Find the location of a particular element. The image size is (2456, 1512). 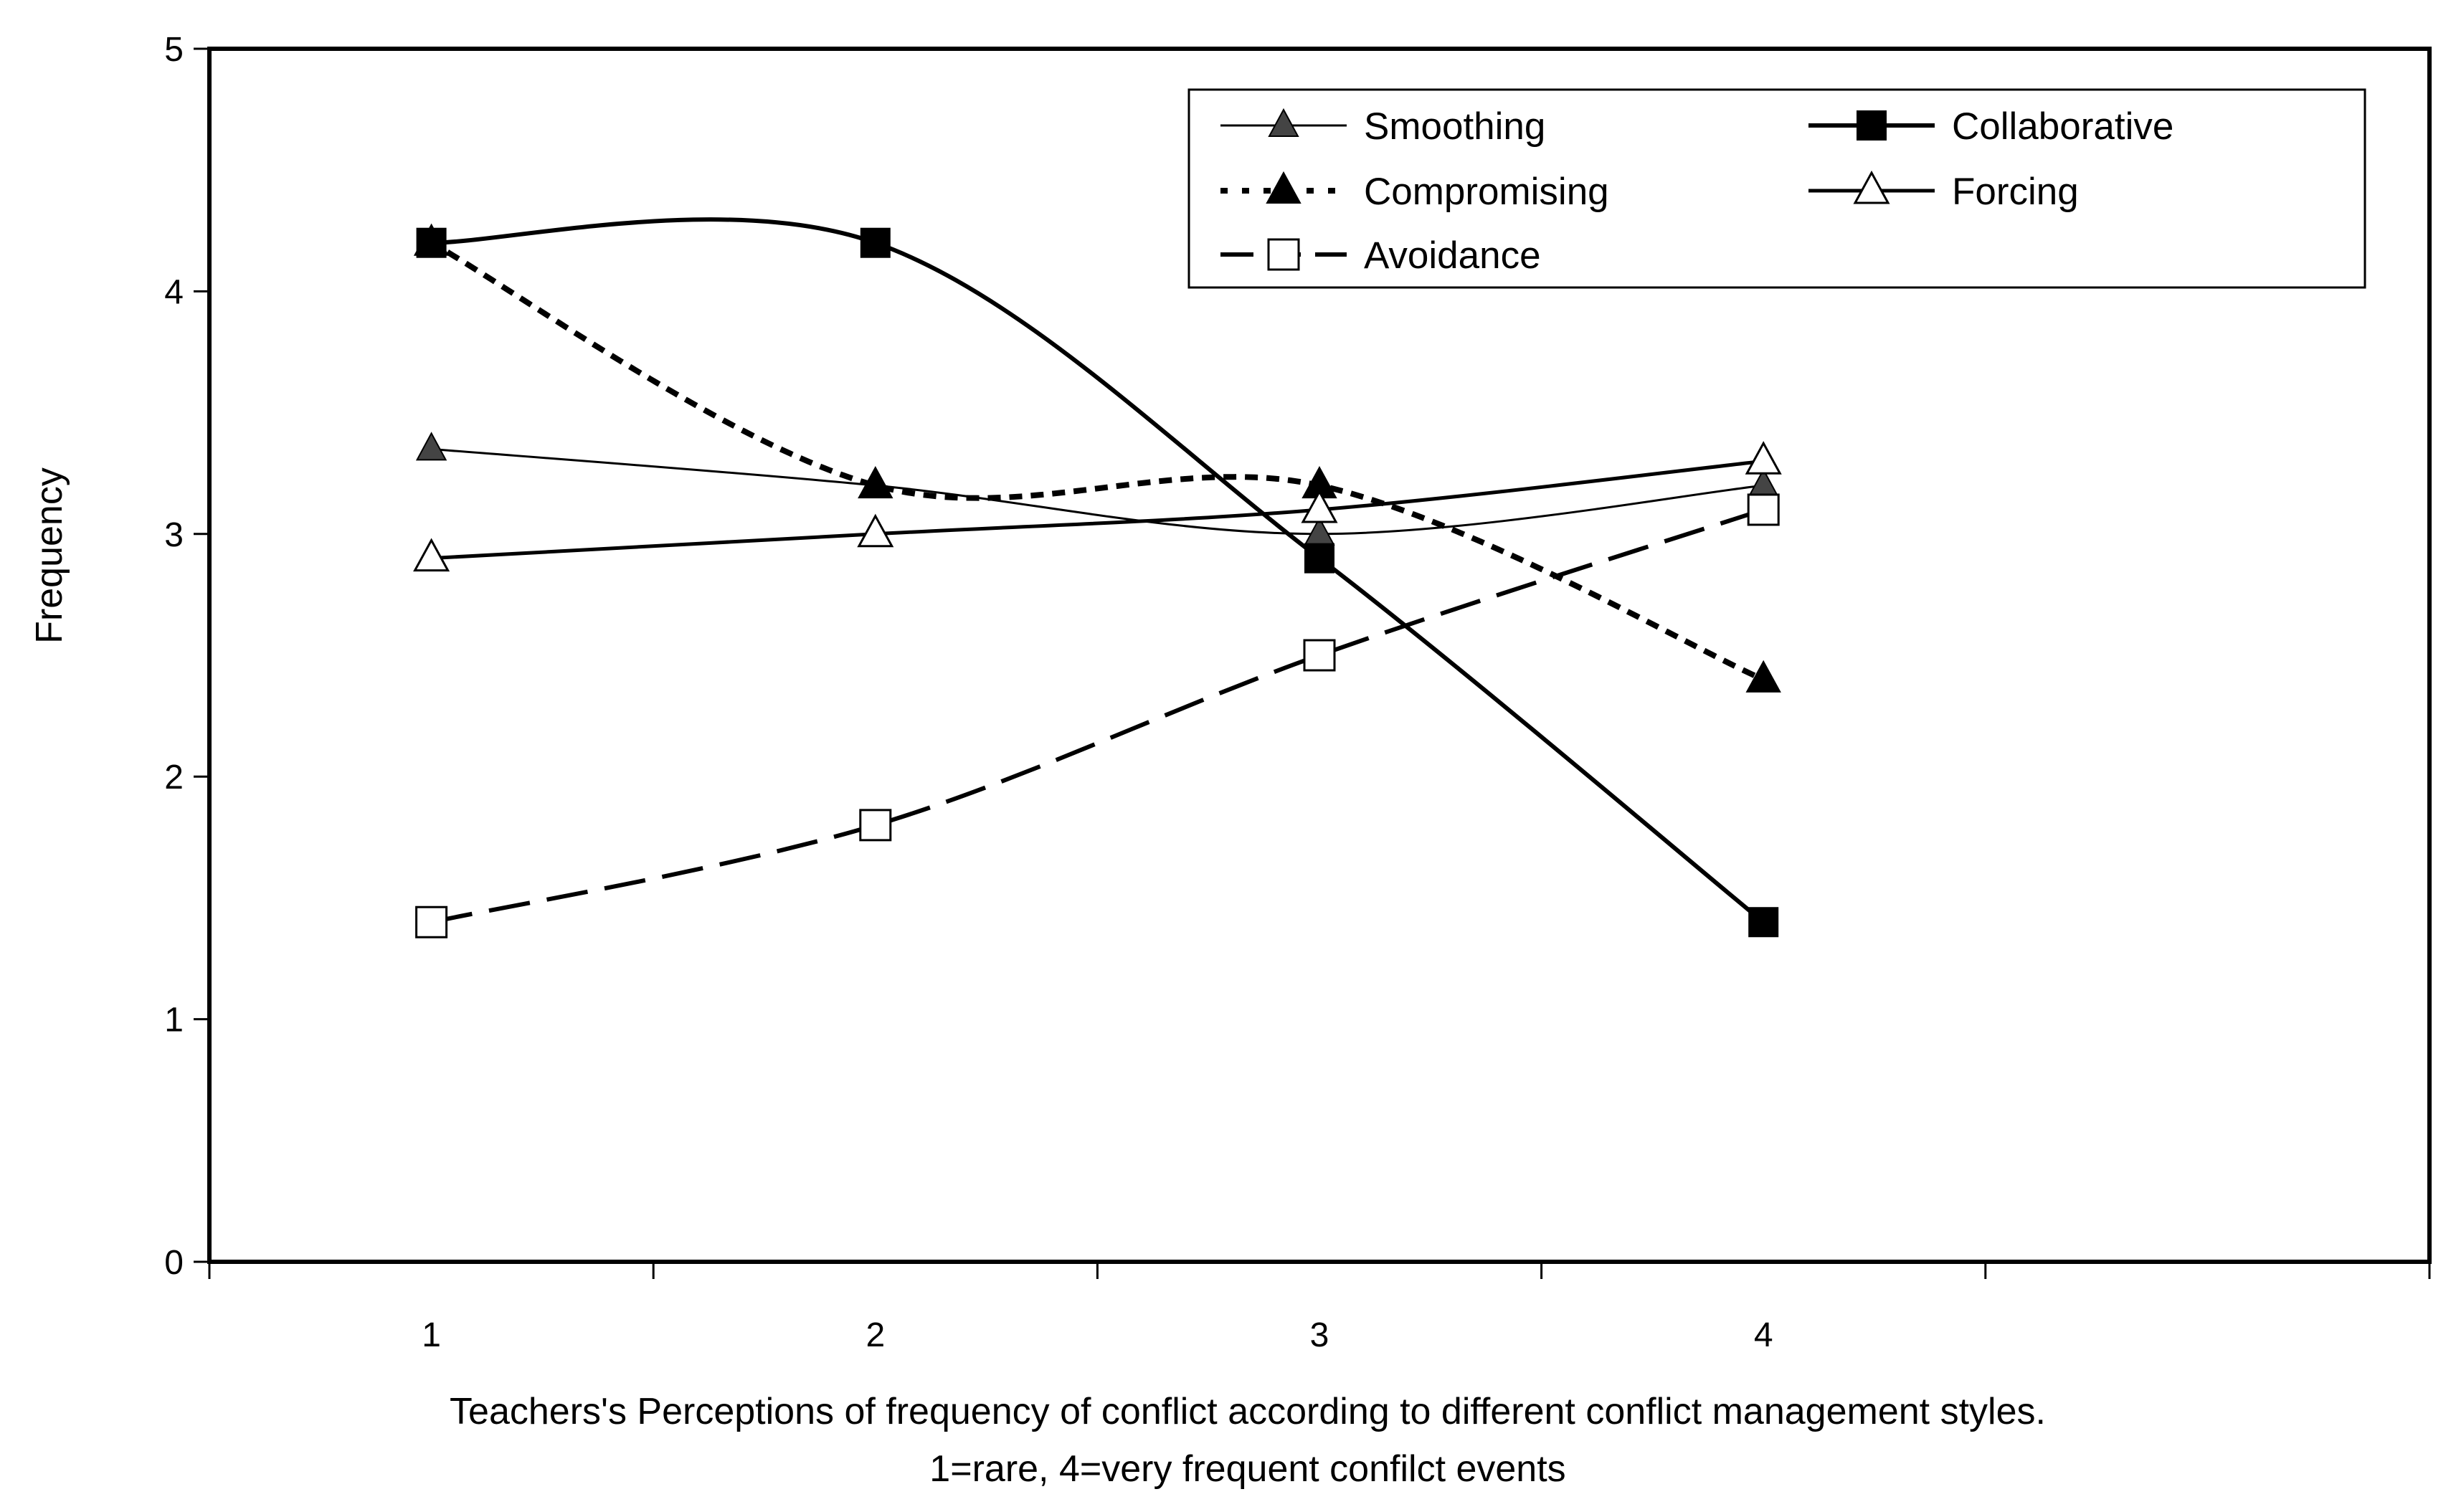

x-tick-label: 3 is located at coordinates (1319, 1335).